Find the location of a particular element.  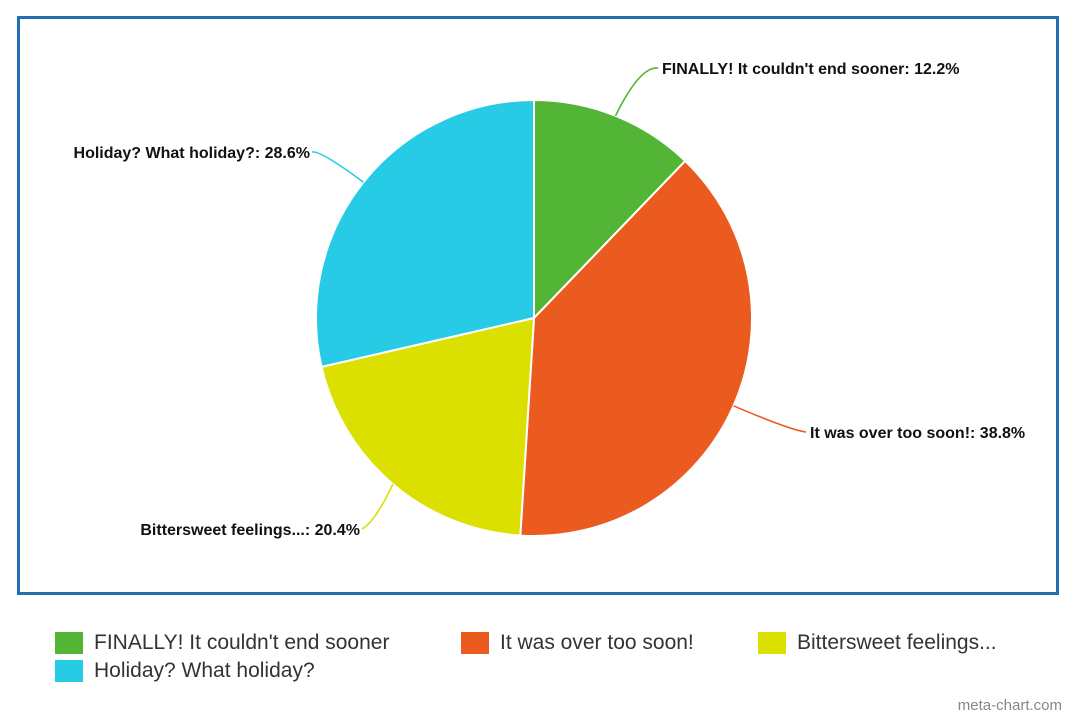

legend-item-2: It was over too soon! is located at coordinates (577, 643).